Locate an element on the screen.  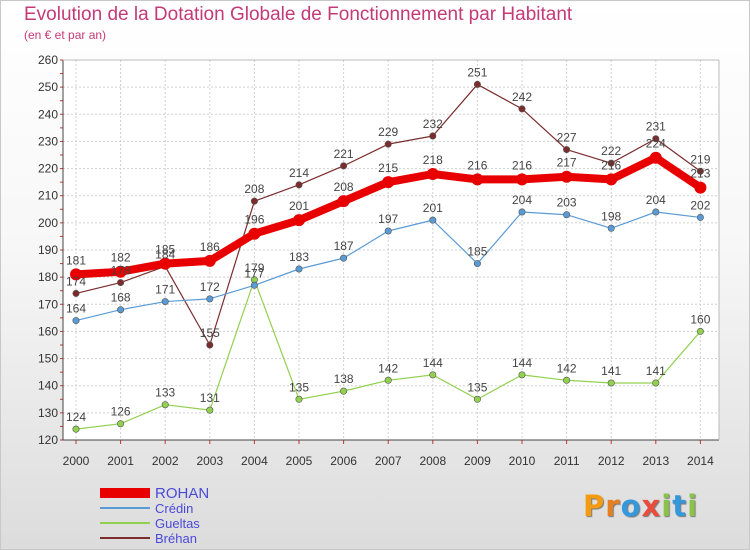
chart-subtitle: (en € et par an) is located at coordinates (65, 35).